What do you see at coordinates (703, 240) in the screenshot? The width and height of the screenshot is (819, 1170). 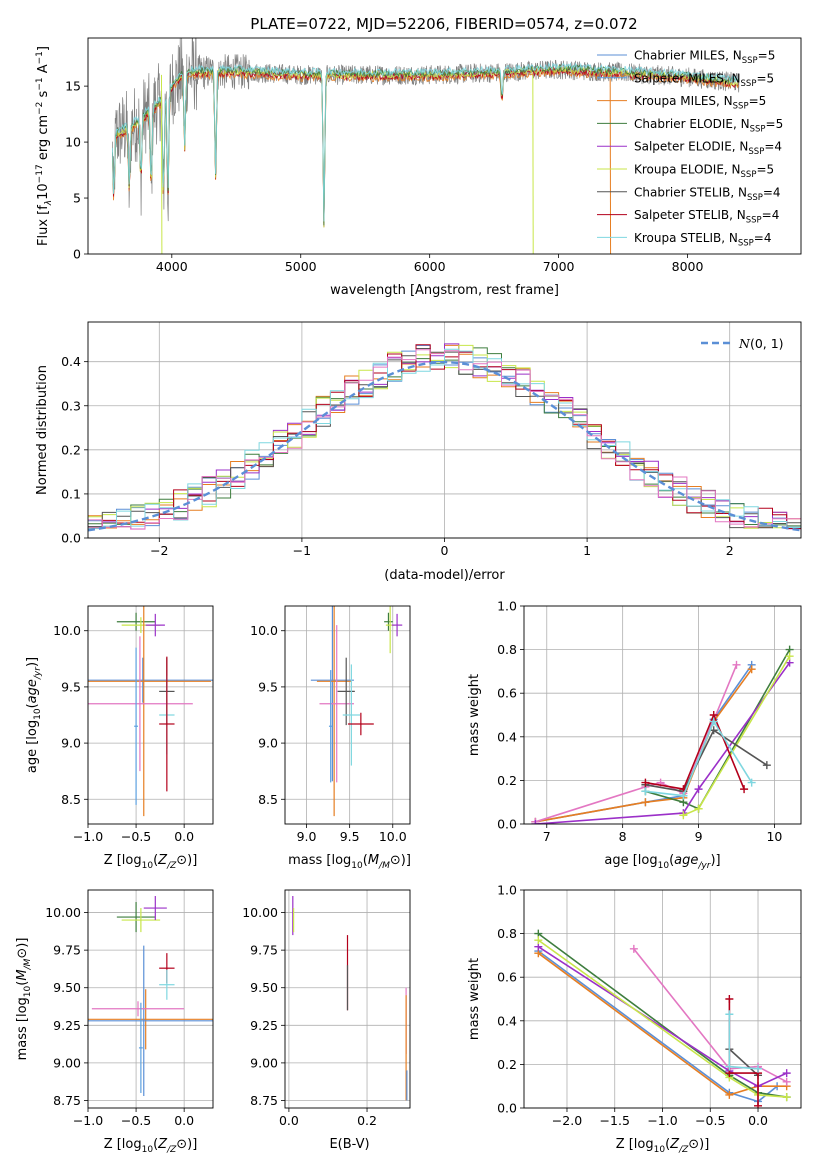 I see `legend-entry: Kroupa STELIB, NSSP=4` at bounding box center [703, 240].